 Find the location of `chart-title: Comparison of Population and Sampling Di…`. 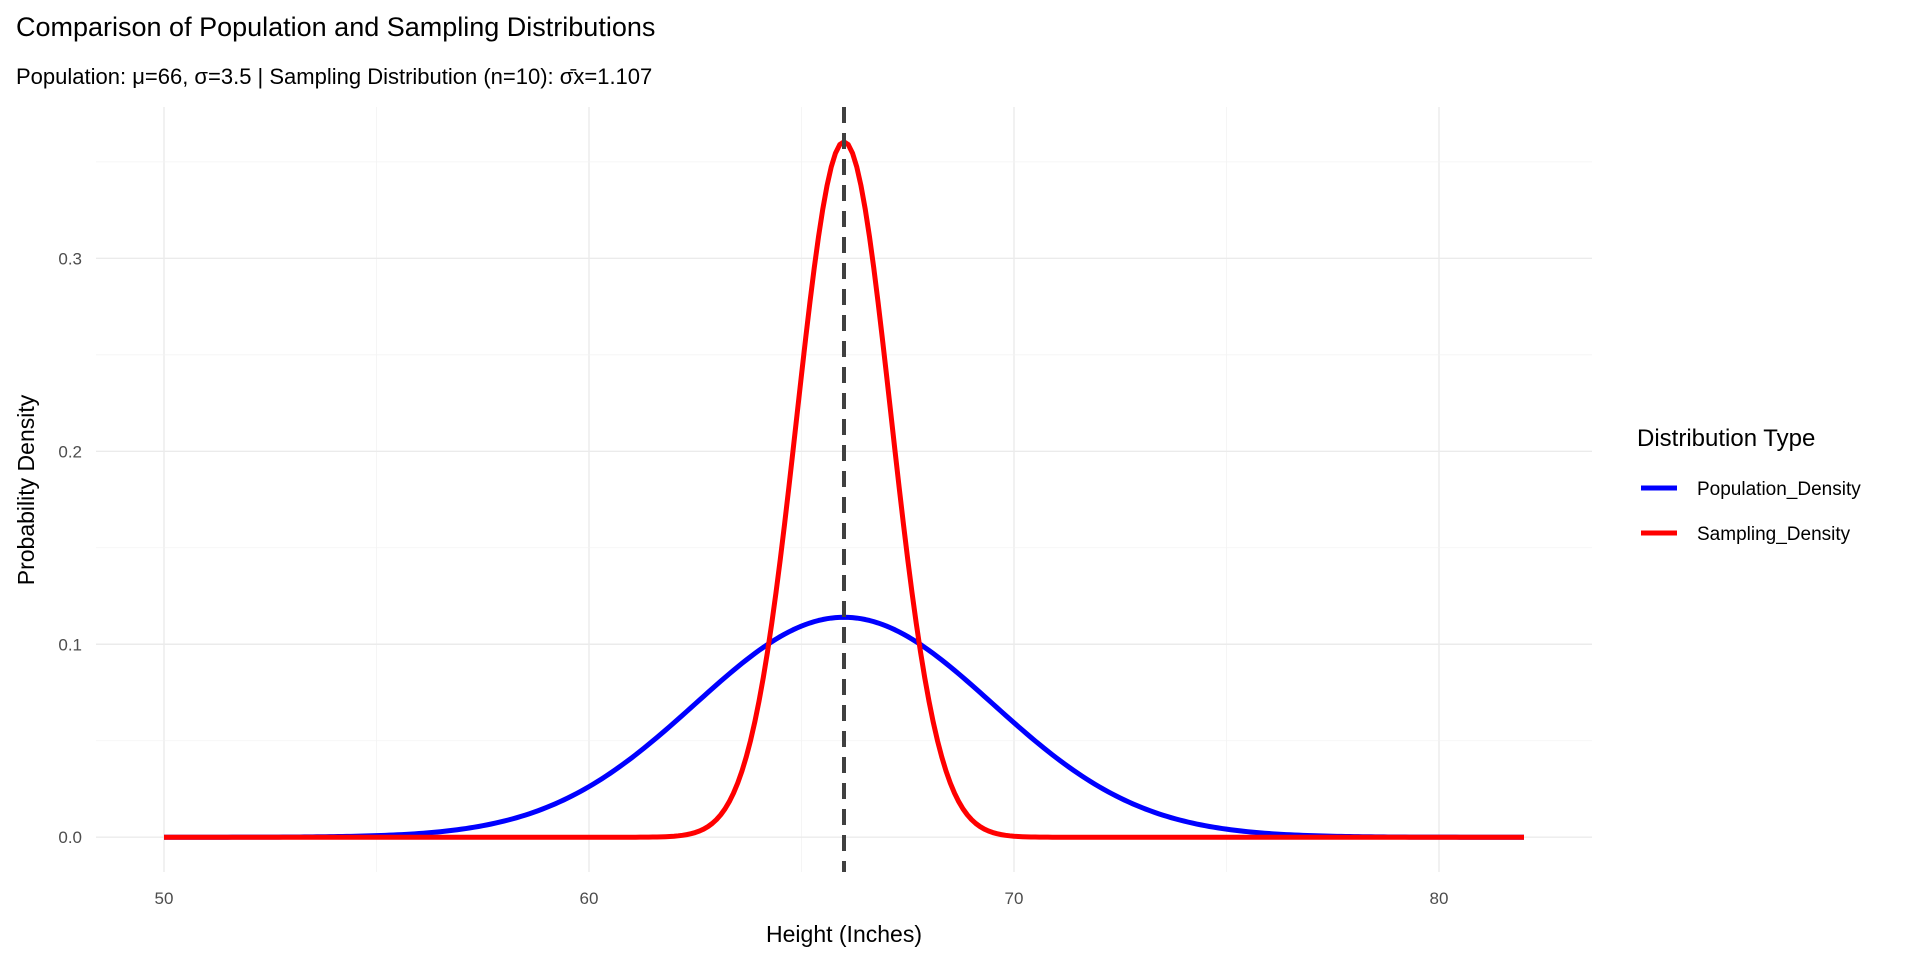

chart-title: Comparison of Population and Sampling Di… is located at coordinates (335, 27).